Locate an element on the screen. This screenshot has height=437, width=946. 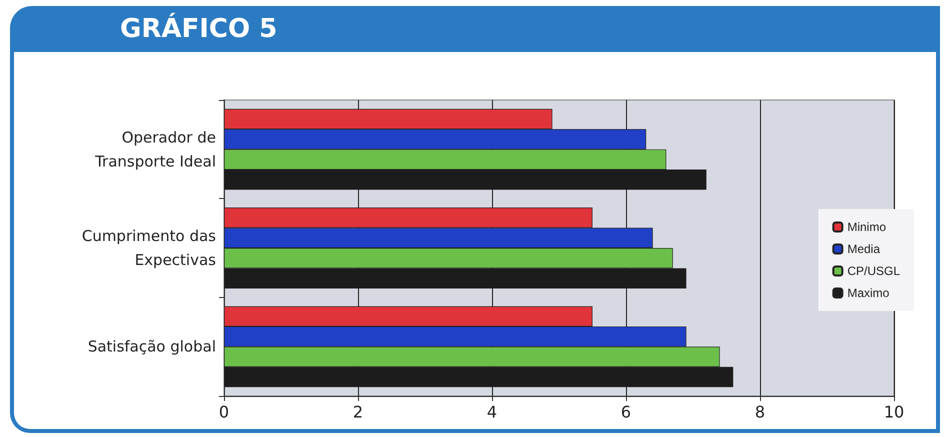
x-tick-label: 0 is located at coordinates (224, 412).